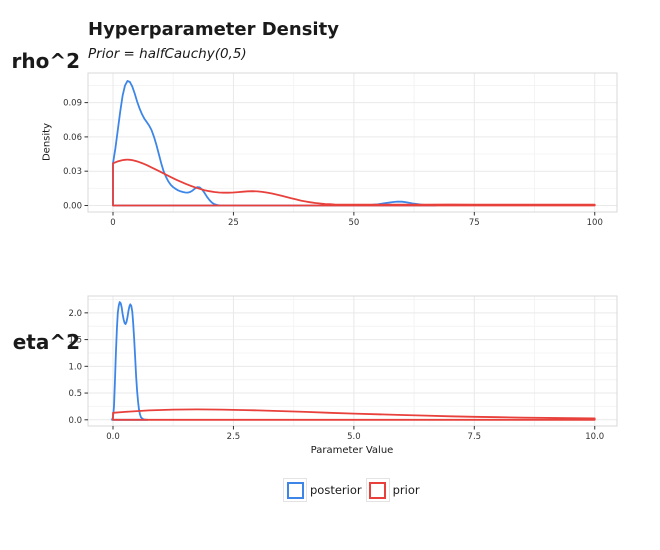 Image resolution: width=660 pixels, height=550 pixels. Describe the element at coordinates (233, 223) in the screenshot. I see `svg-text: 25` at that location.